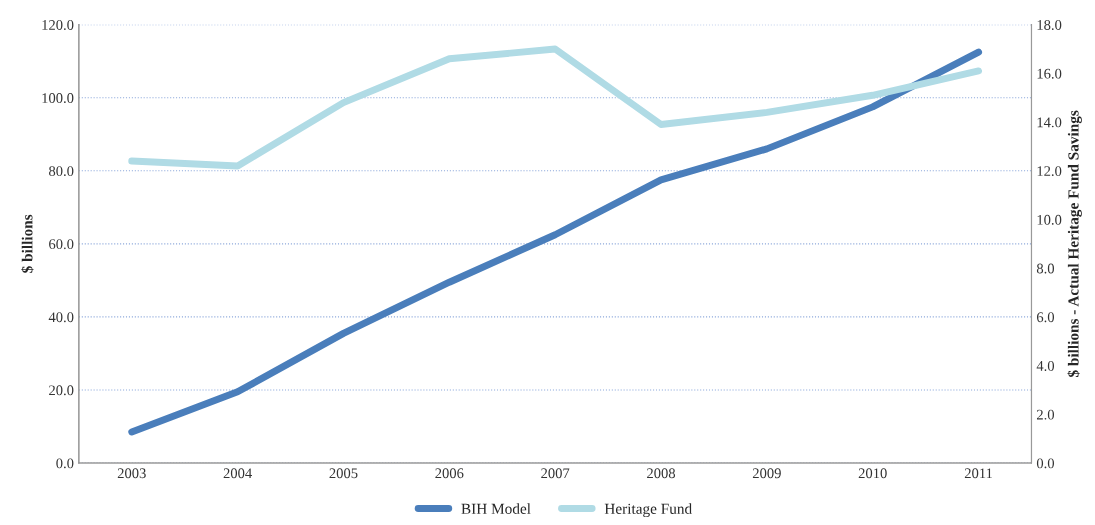 The width and height of the screenshot is (1095, 525). What do you see at coordinates (648, 510) in the screenshot?
I see `legend-label: Heritage Fund` at bounding box center [648, 510].